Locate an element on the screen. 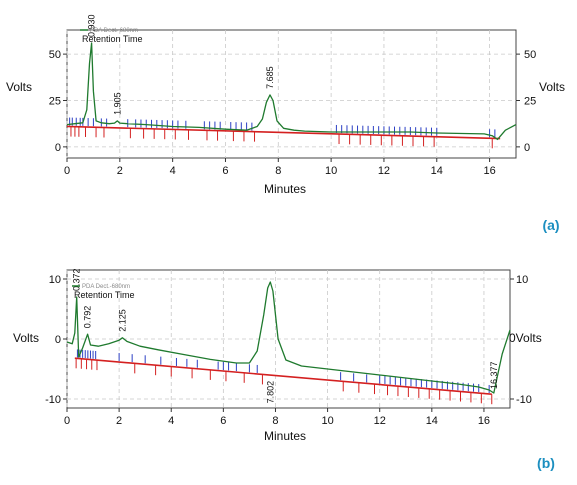  y-tick-label-left: -10 is located at coordinates (53, 400).